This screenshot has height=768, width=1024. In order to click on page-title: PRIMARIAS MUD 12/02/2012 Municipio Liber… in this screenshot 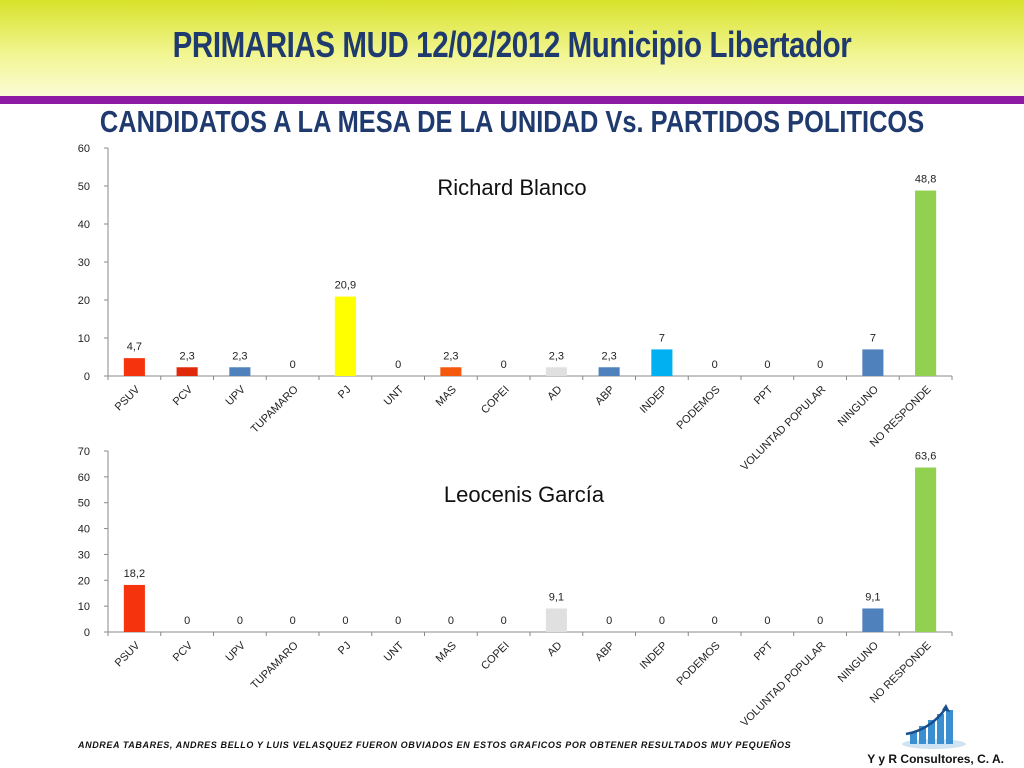, I will do `click(512, 44)`.